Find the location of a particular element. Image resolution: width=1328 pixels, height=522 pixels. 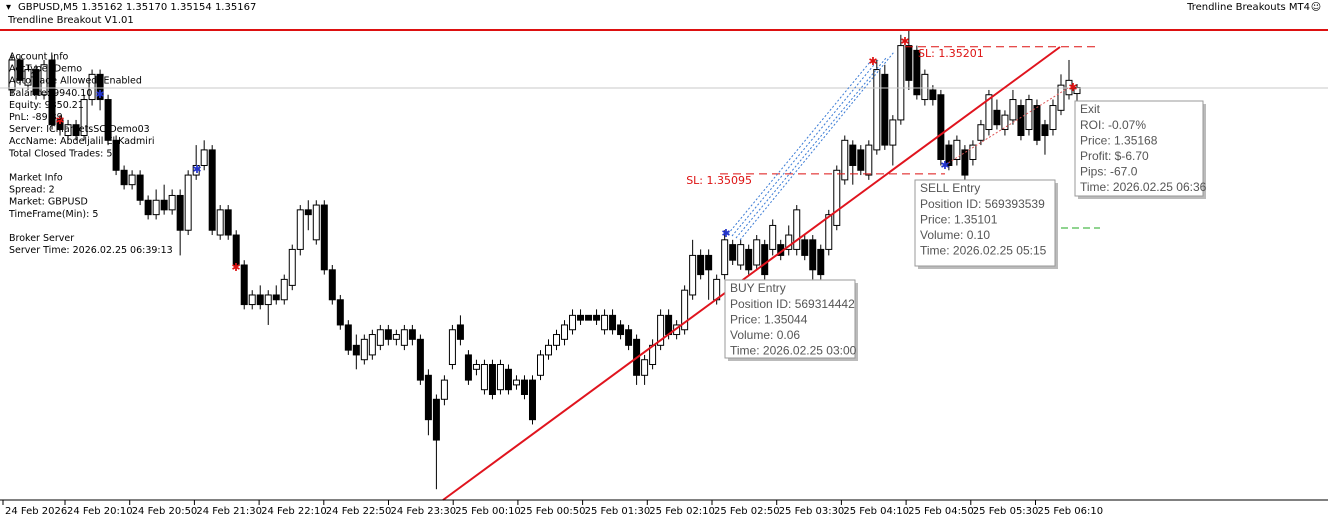

info-line: AutoTrade Allowed: Enabled is located at coordinates (75, 81).